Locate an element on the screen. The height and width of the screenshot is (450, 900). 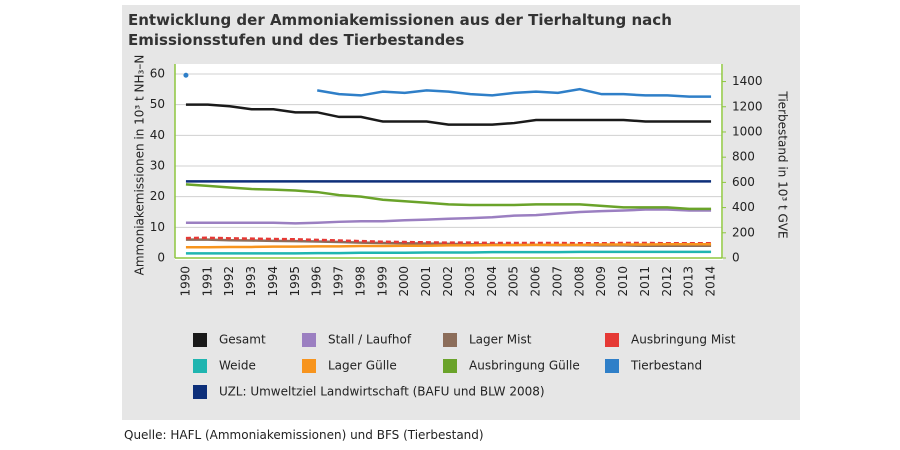
x-tick-label: 2012 is located at coordinates (667, 281).